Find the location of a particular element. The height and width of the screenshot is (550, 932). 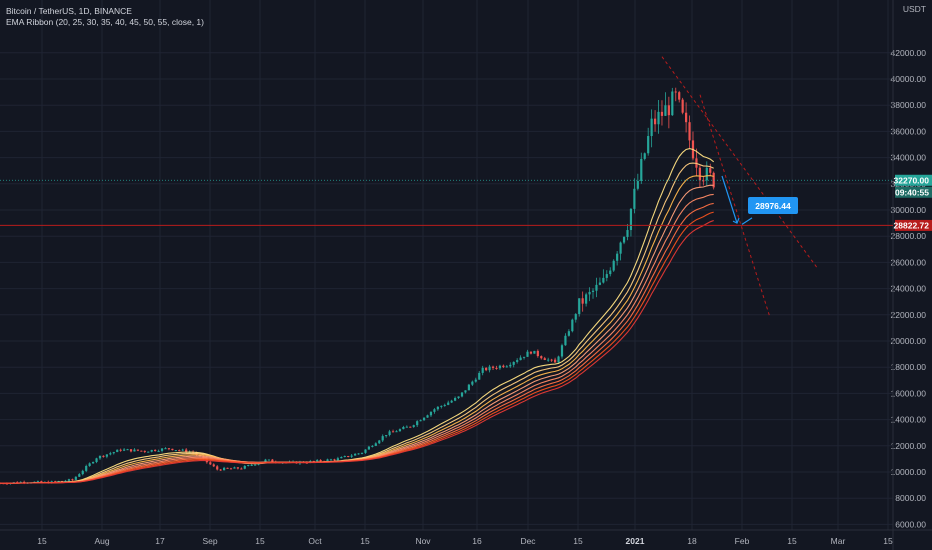

time-tick-label: Oct is located at coordinates (315, 541).